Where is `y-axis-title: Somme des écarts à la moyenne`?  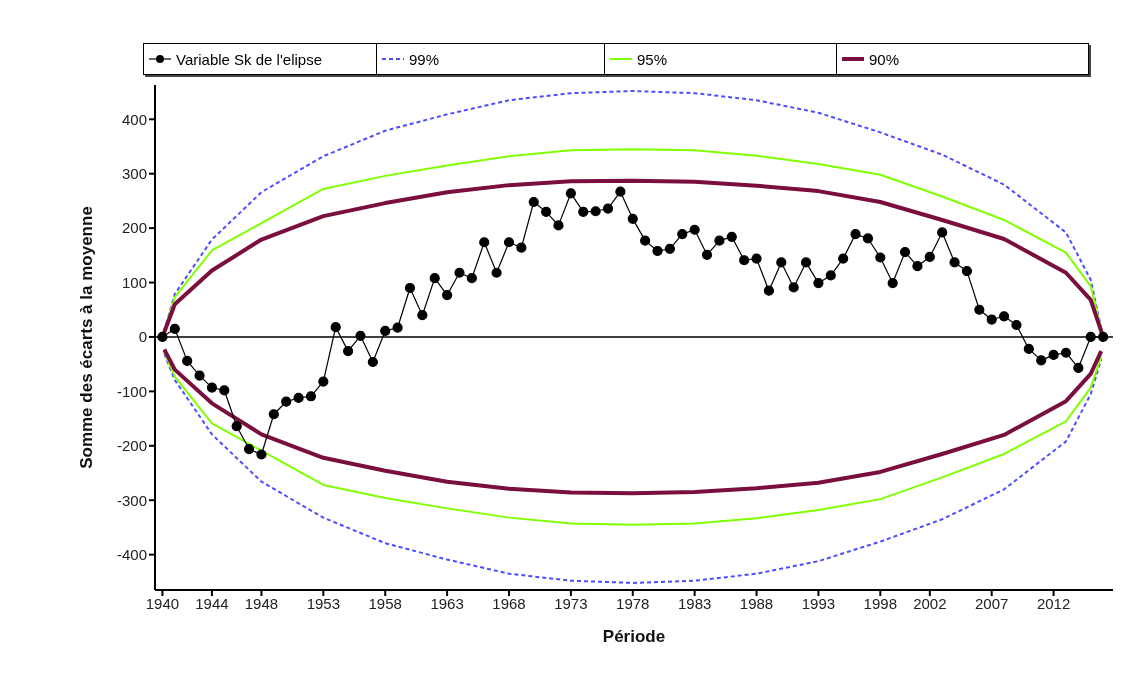
y-axis-title: Somme des écarts à la moyenne is located at coordinates (87, 337).